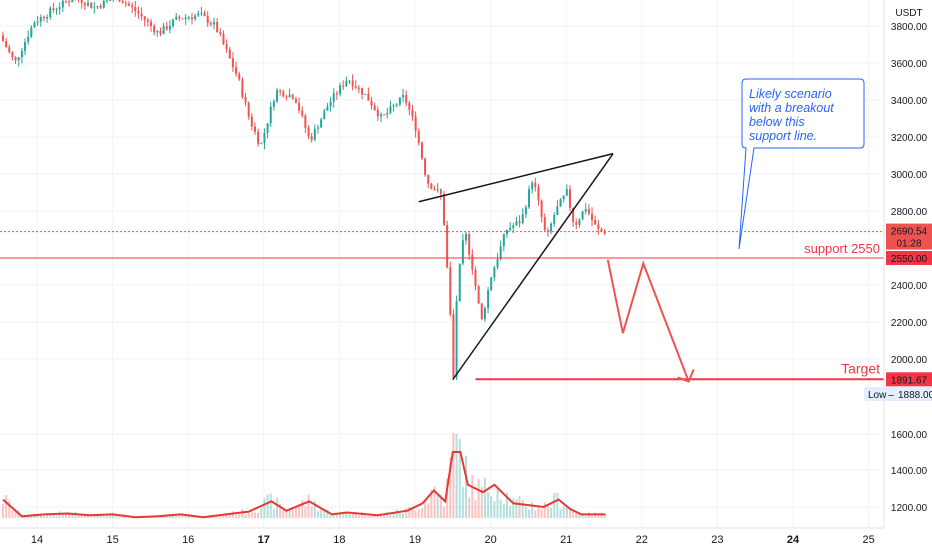  I want to click on upper-trendline, so click(516, 177).